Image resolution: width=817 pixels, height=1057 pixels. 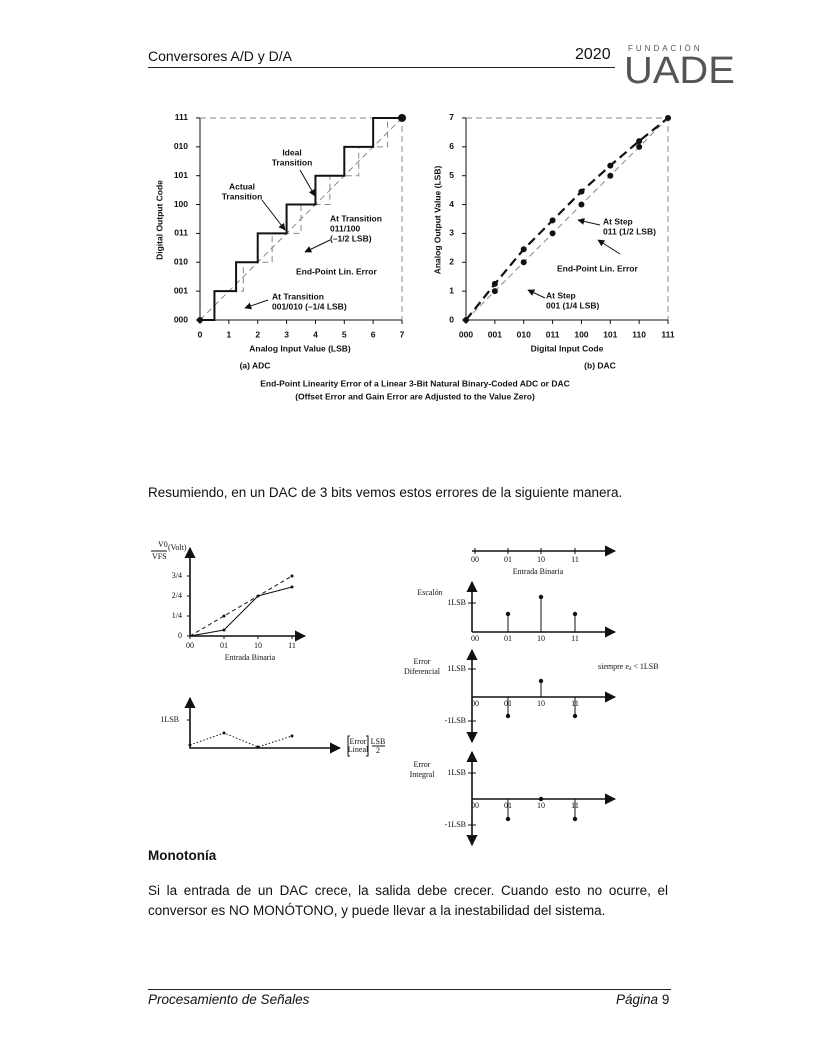 What do you see at coordinates (358, 749) in the screenshot?
I see `label: Lineal` at bounding box center [358, 749].